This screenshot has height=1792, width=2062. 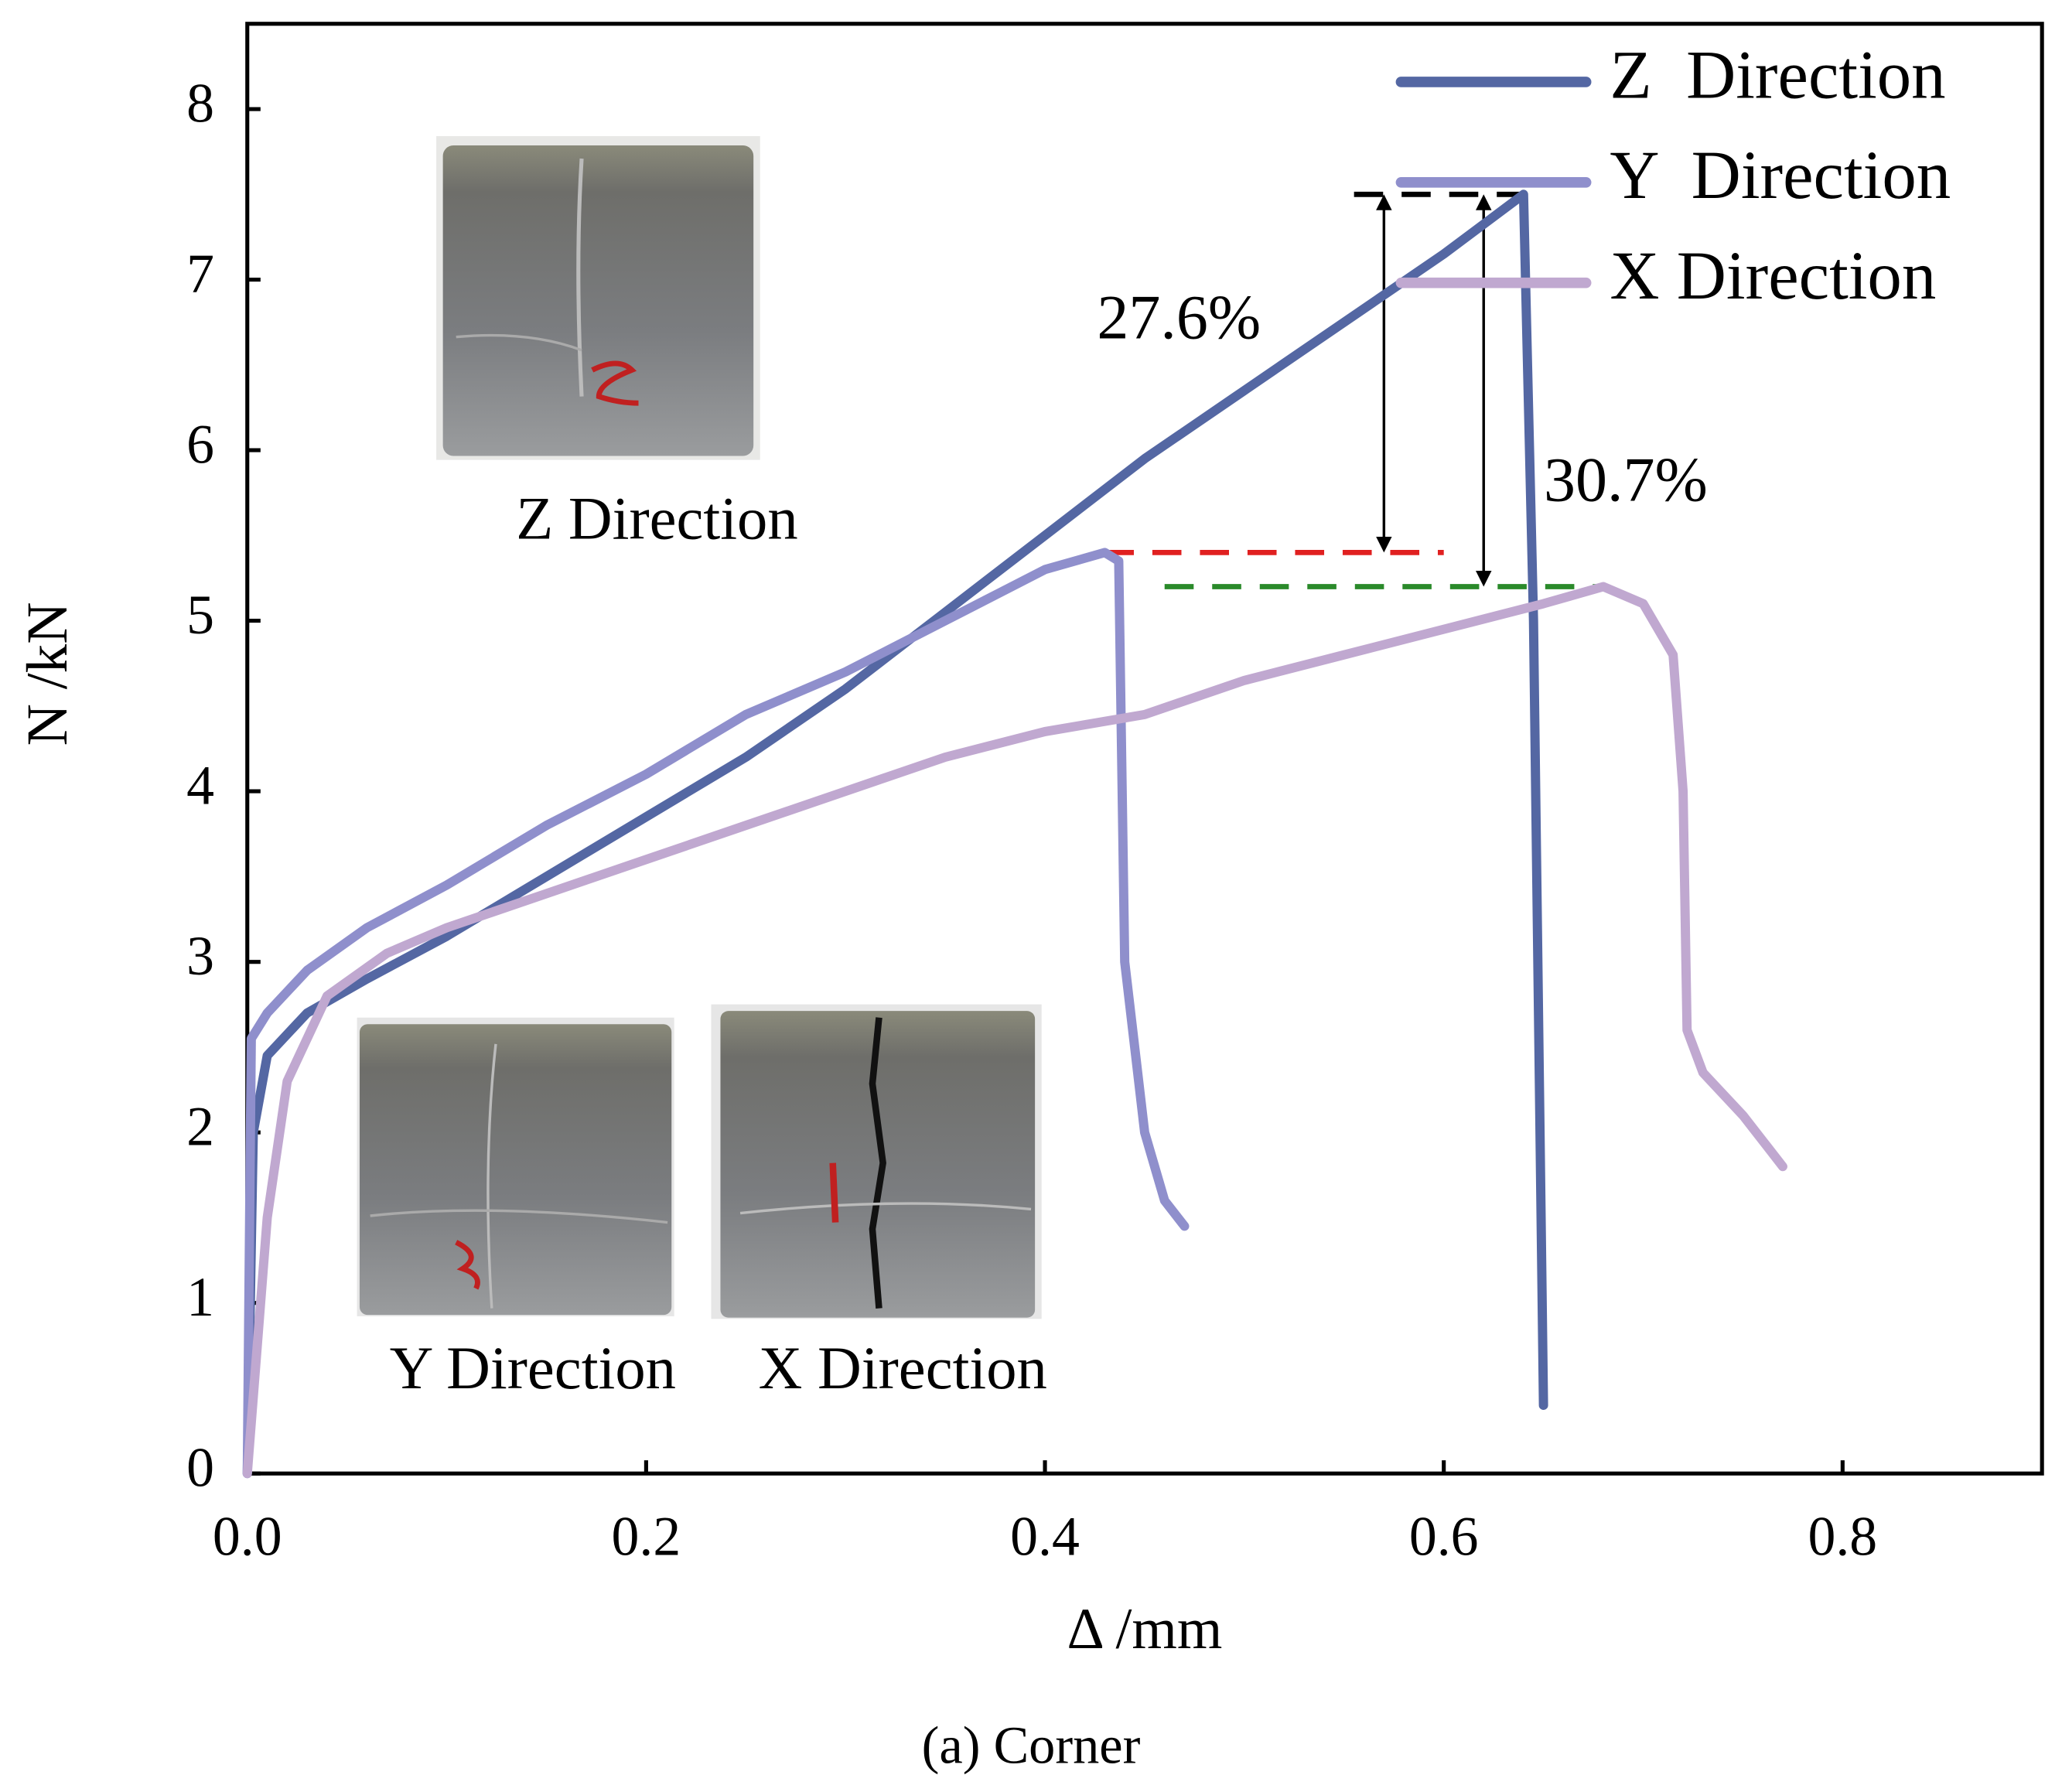 I want to click on legend-label: Z Direction, so click(x=1778, y=75).